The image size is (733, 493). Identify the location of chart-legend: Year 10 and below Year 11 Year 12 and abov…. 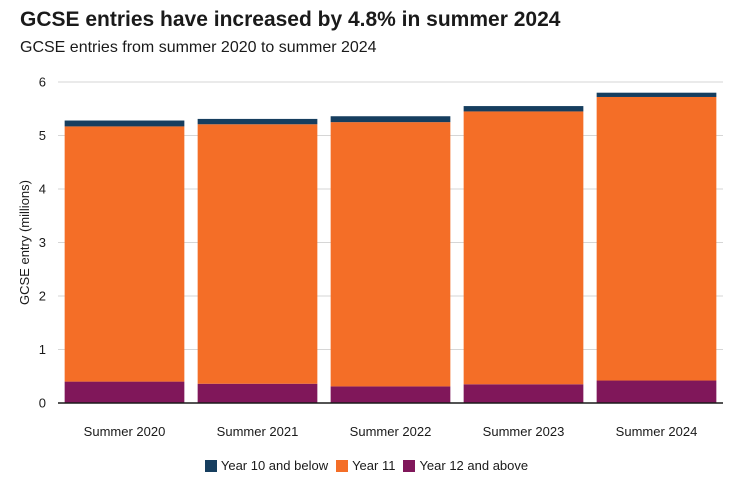
(366, 466).